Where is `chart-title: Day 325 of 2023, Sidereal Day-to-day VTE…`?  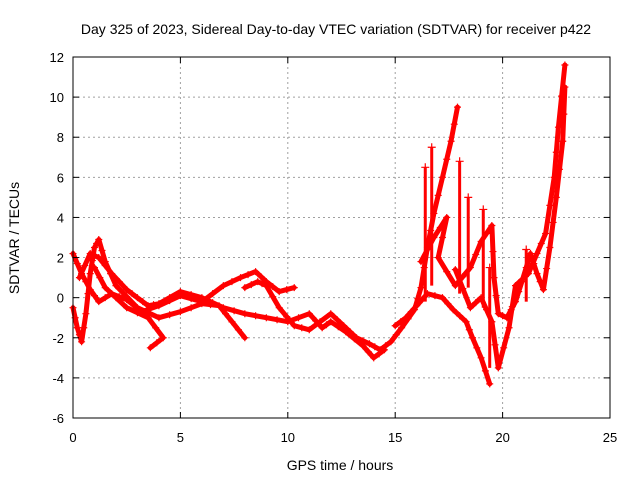 chart-title: Day 325 of 2023, Sidereal Day-to-day VTE… is located at coordinates (336, 29).